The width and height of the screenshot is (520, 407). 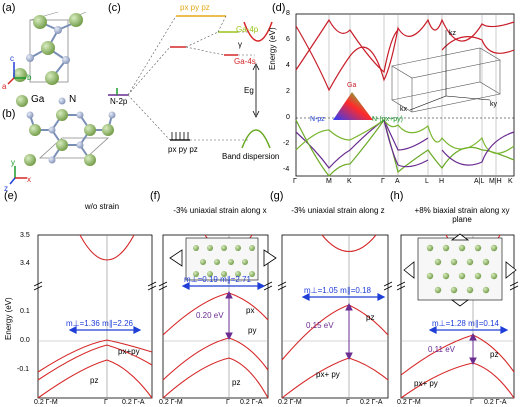 I want to click on d-xtick-5: L, so click(x=427, y=181).